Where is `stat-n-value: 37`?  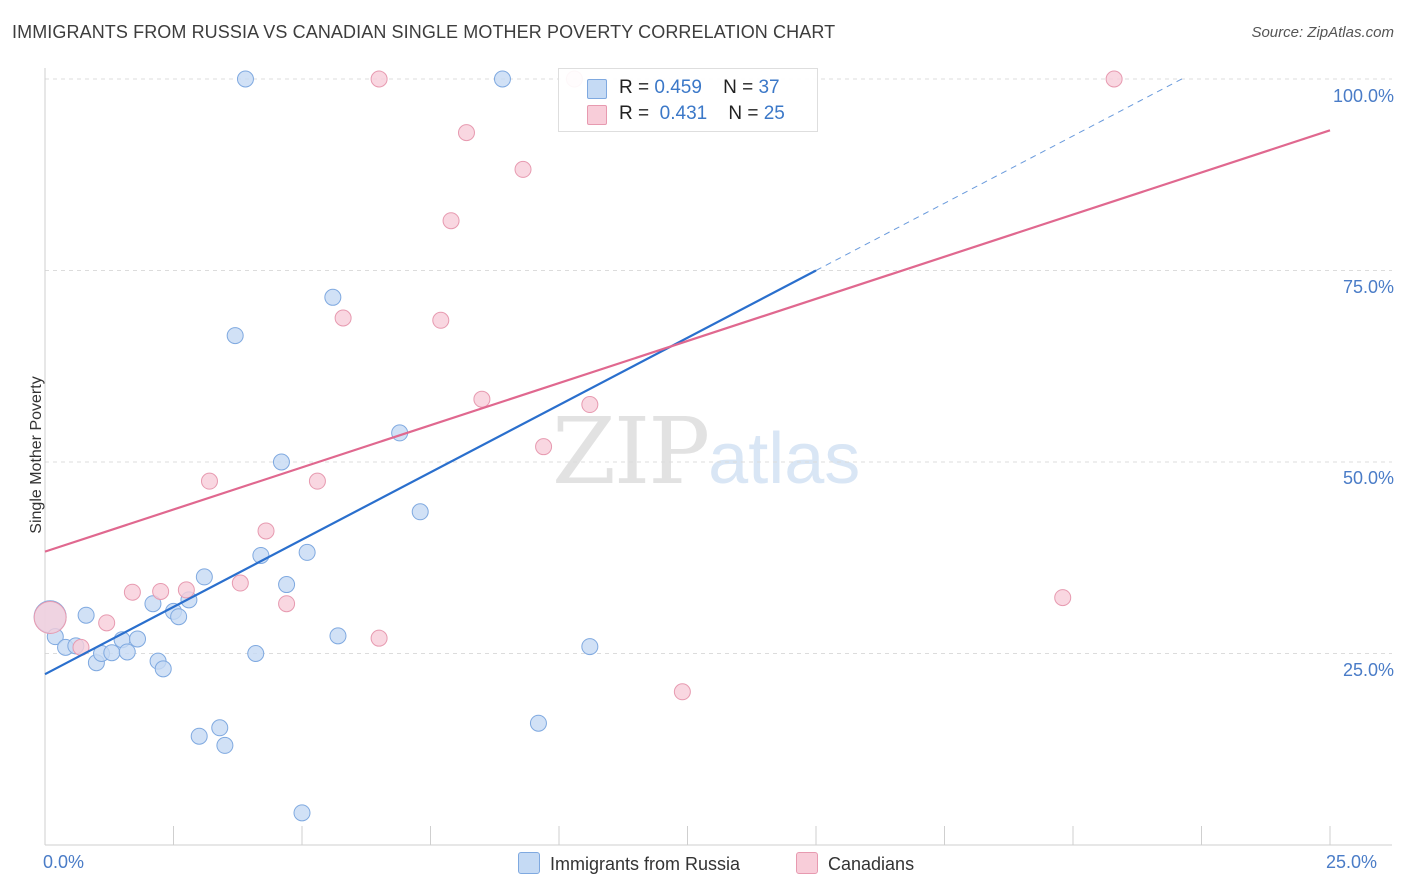 stat-n-value: 37 is located at coordinates (769, 87).